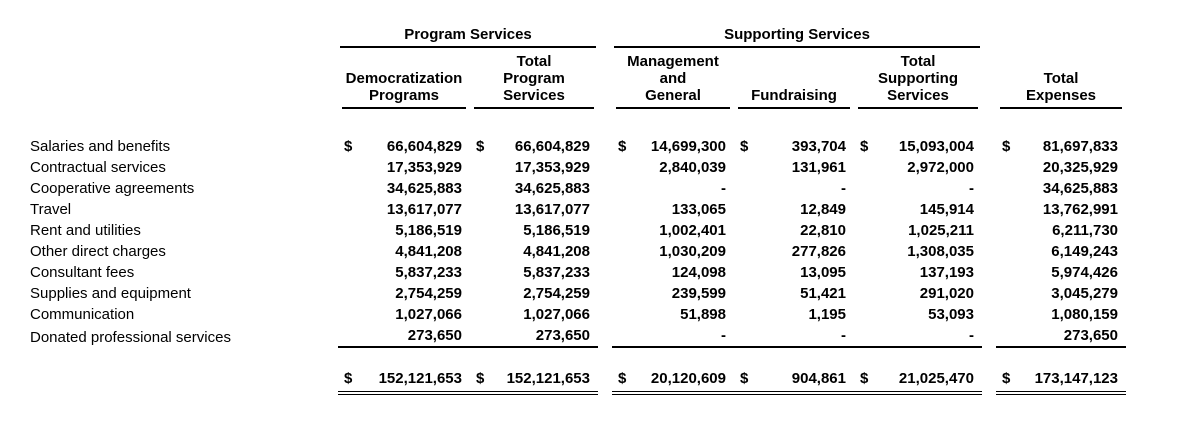 This screenshot has width=1200, height=433. I want to click on cell-value: 1,195, so click(827, 314).